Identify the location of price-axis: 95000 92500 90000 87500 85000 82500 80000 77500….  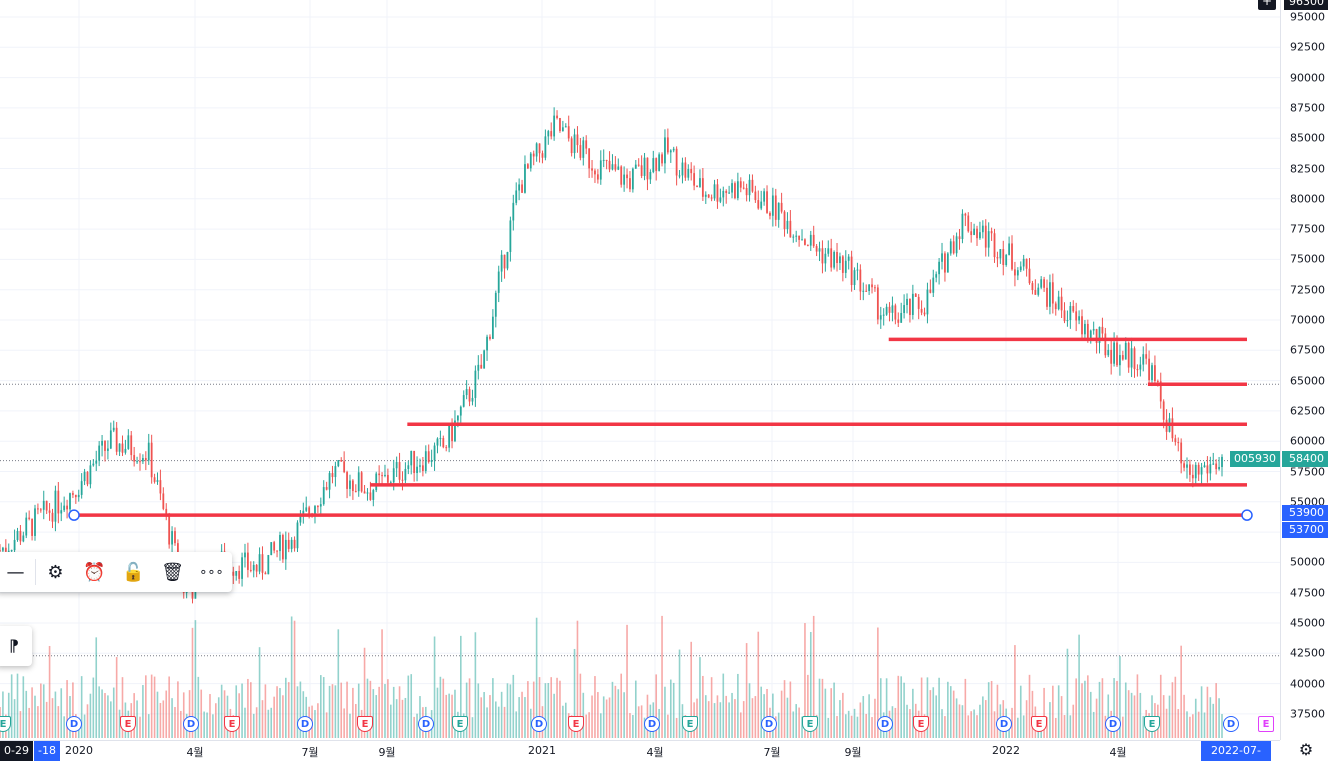
(1304, 370).